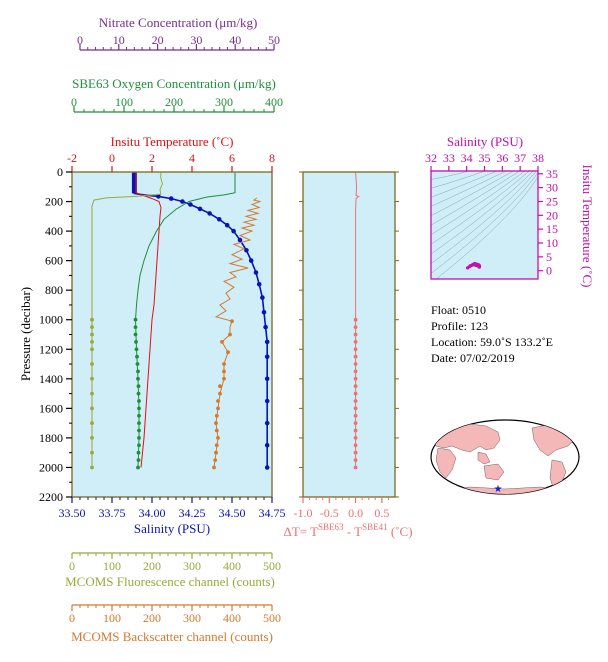 This screenshot has width=608, height=662. Describe the element at coordinates (152, 618) in the screenshot. I see `backscatter-tick-label: 200` at that location.